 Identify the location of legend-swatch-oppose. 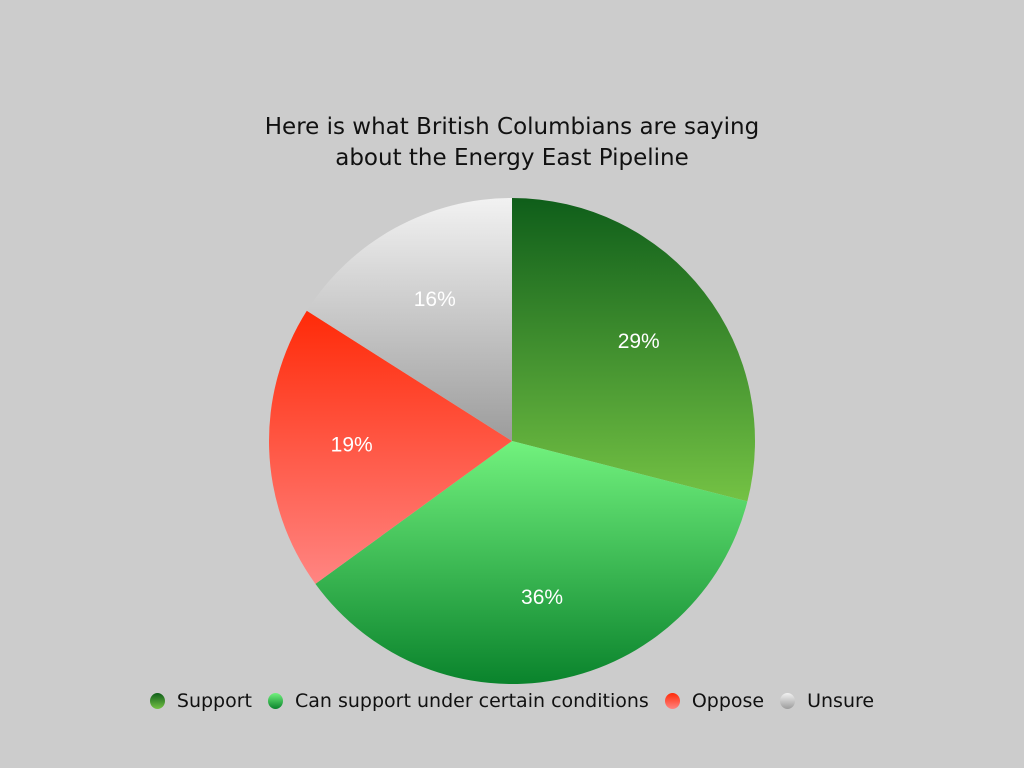
(672, 701).